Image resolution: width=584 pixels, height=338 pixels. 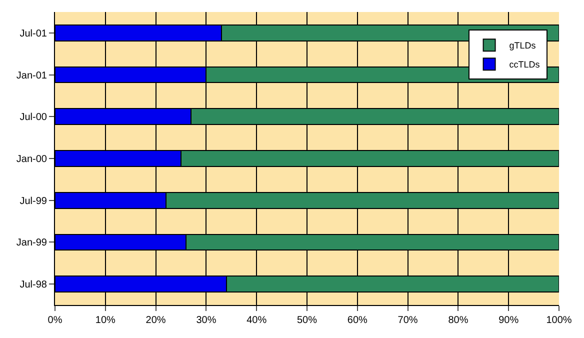 What do you see at coordinates (307, 320) in the screenshot?
I see `x-tick-label: 50%` at bounding box center [307, 320].